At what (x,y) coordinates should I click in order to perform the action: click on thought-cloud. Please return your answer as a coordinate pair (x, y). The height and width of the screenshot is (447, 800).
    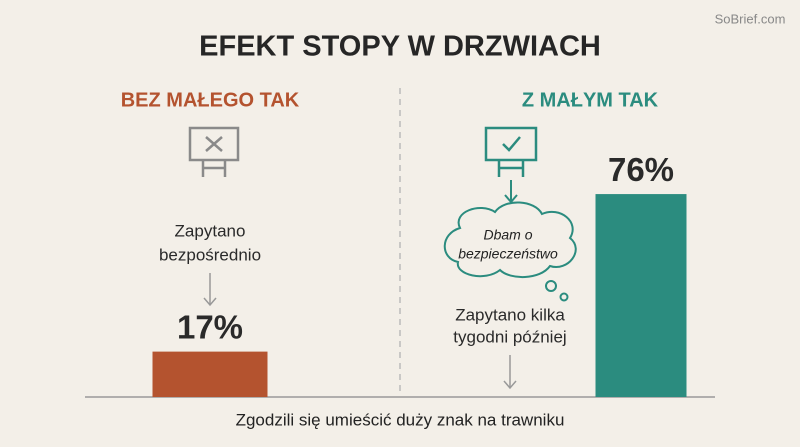
    Looking at the image, I should click on (510, 251).